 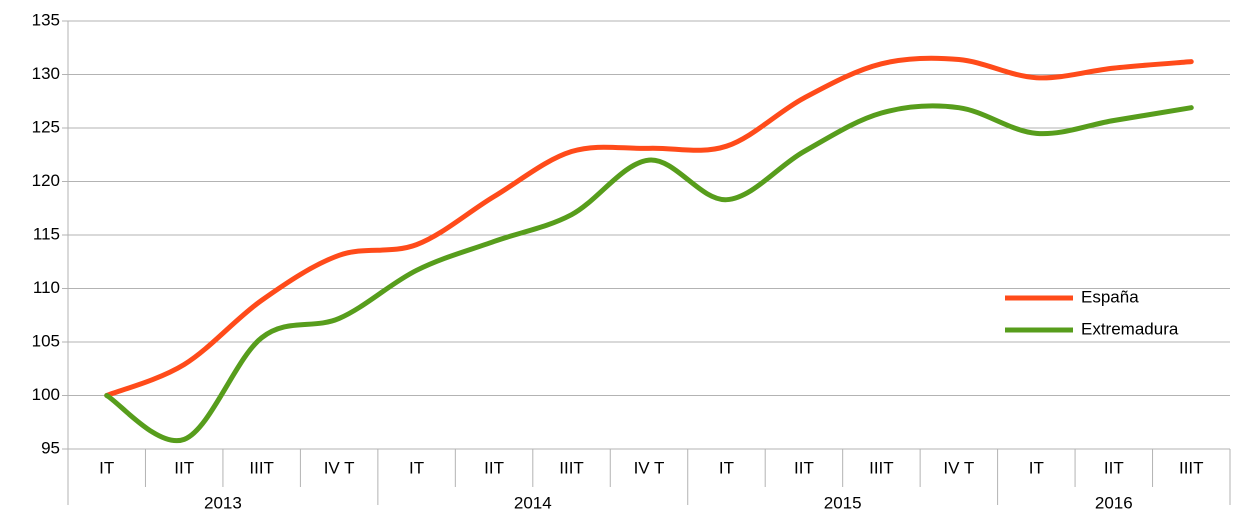 I want to click on y-tick-label: 130, so click(x=46, y=73).